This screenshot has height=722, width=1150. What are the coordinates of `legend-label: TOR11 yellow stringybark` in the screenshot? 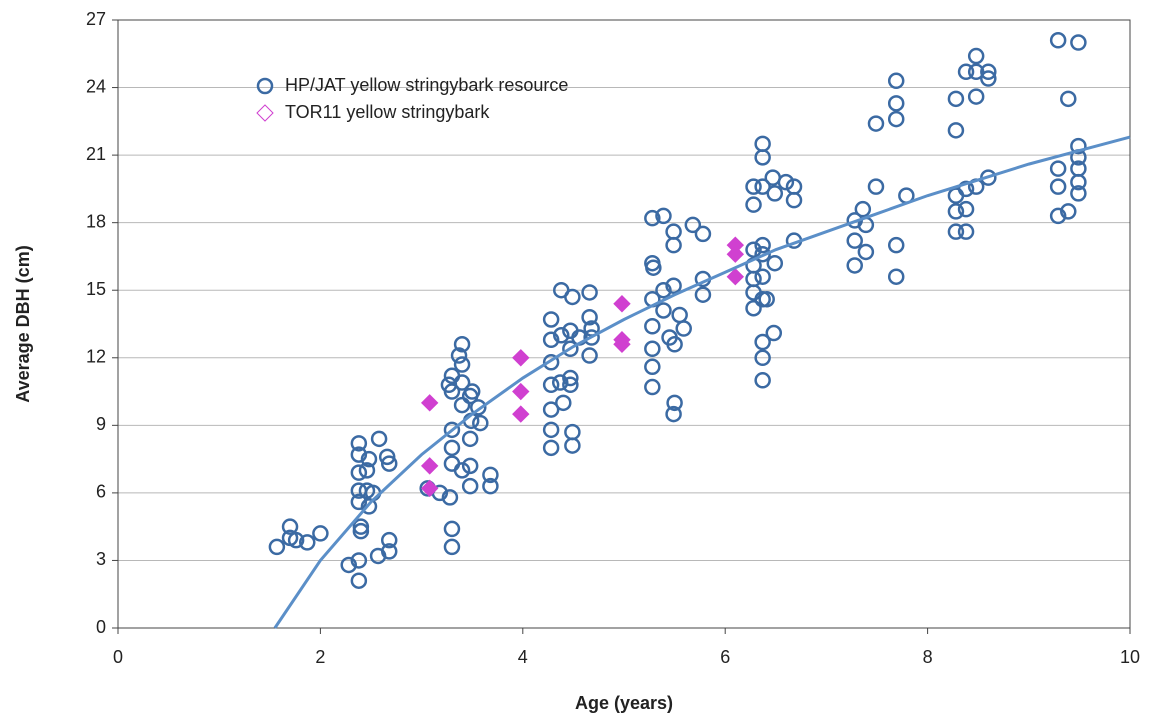 It's located at (387, 112).